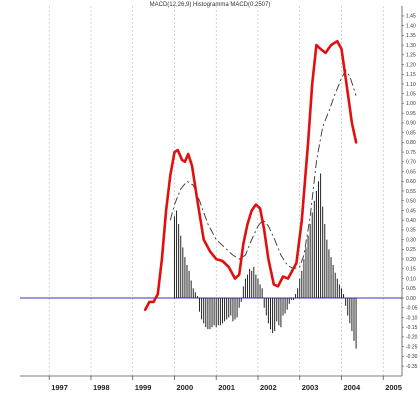 Image resolution: width=420 pixels, height=405 pixels. I want to click on y-tick-label: 0.55, so click(411, 192).